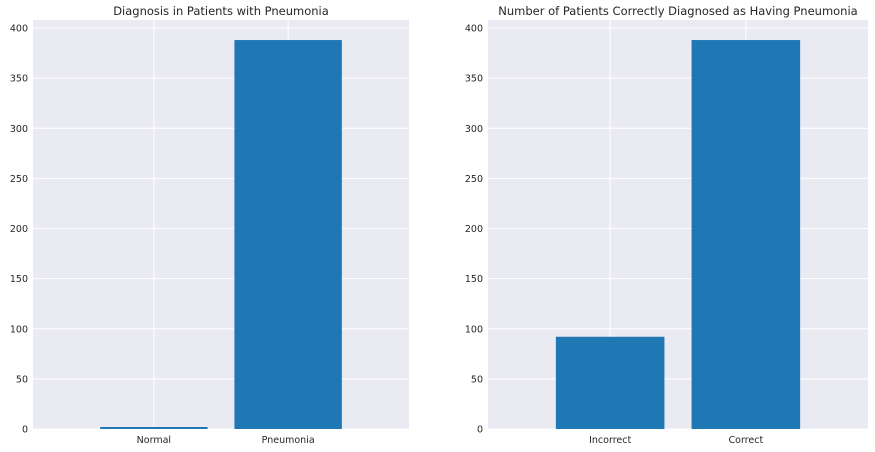  I want to click on x-tick-label: Normal, so click(154, 440).